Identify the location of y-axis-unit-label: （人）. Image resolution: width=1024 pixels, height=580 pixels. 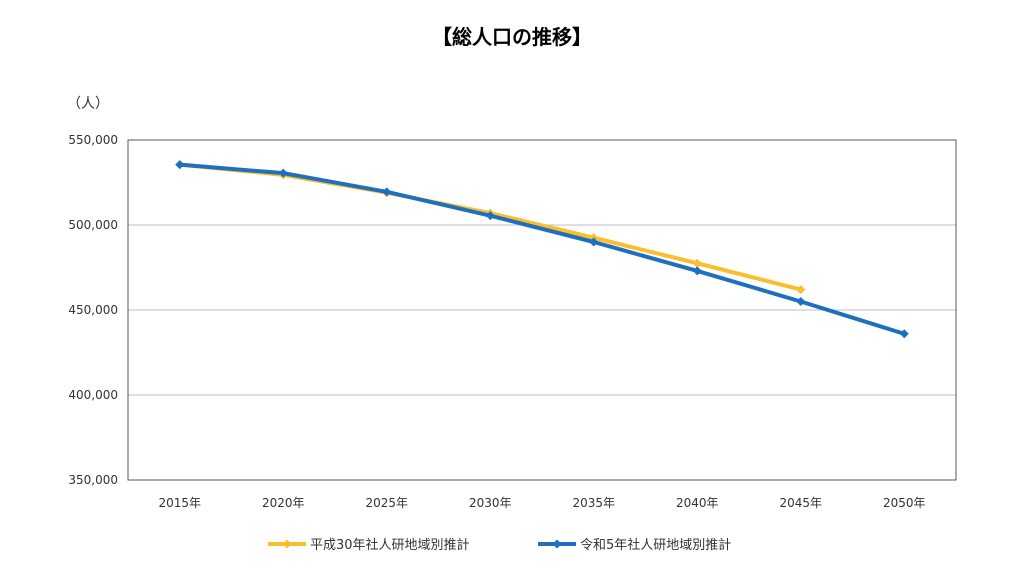
(88, 104).